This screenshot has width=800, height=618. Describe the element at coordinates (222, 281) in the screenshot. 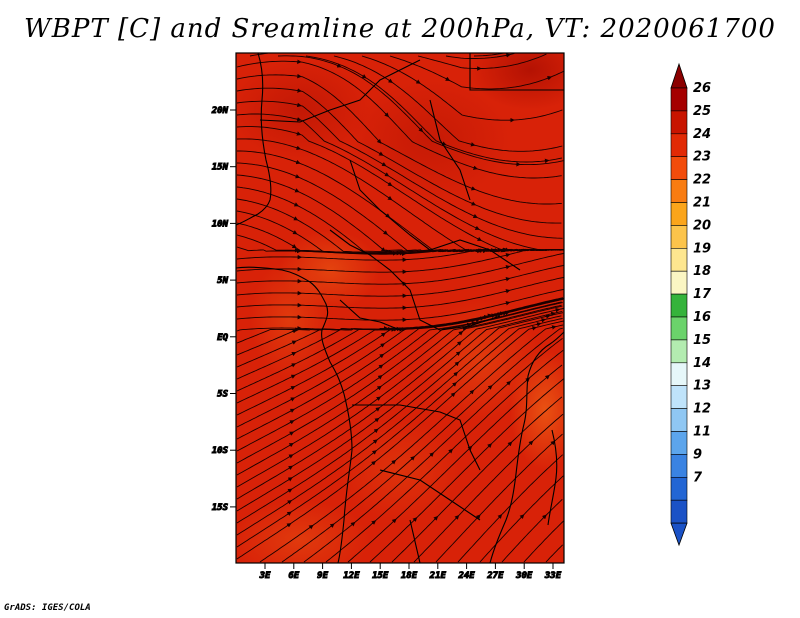

I see `lat-label: 5N` at that location.